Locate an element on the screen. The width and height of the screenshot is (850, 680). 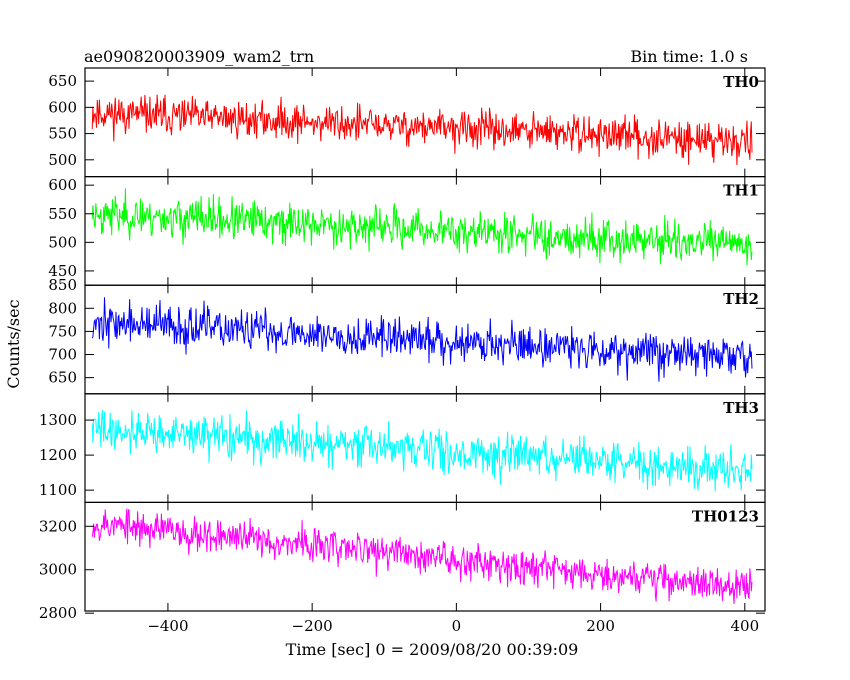
y-tick-label: 3200 is located at coordinates (58, 526).